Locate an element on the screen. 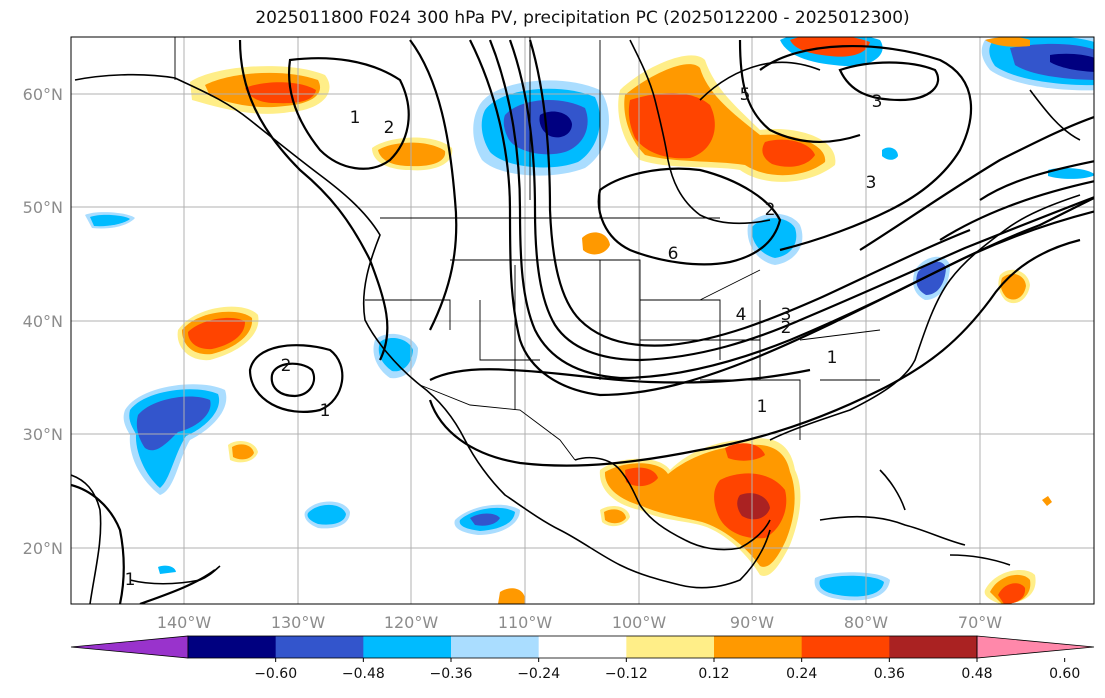  lon-label: 120°W is located at coordinates (411, 622).